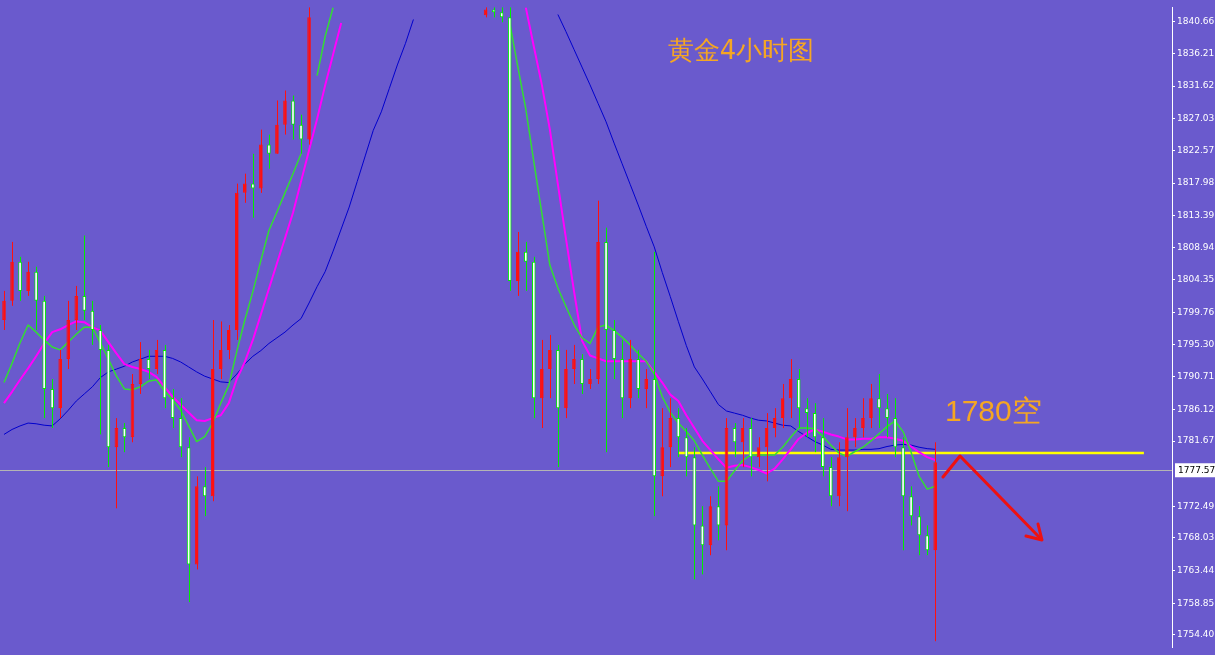 This screenshot has width=1215, height=655. What do you see at coordinates (1196, 21) in the screenshot?
I see `y-tick-label: 1840.66` at bounding box center [1196, 21].